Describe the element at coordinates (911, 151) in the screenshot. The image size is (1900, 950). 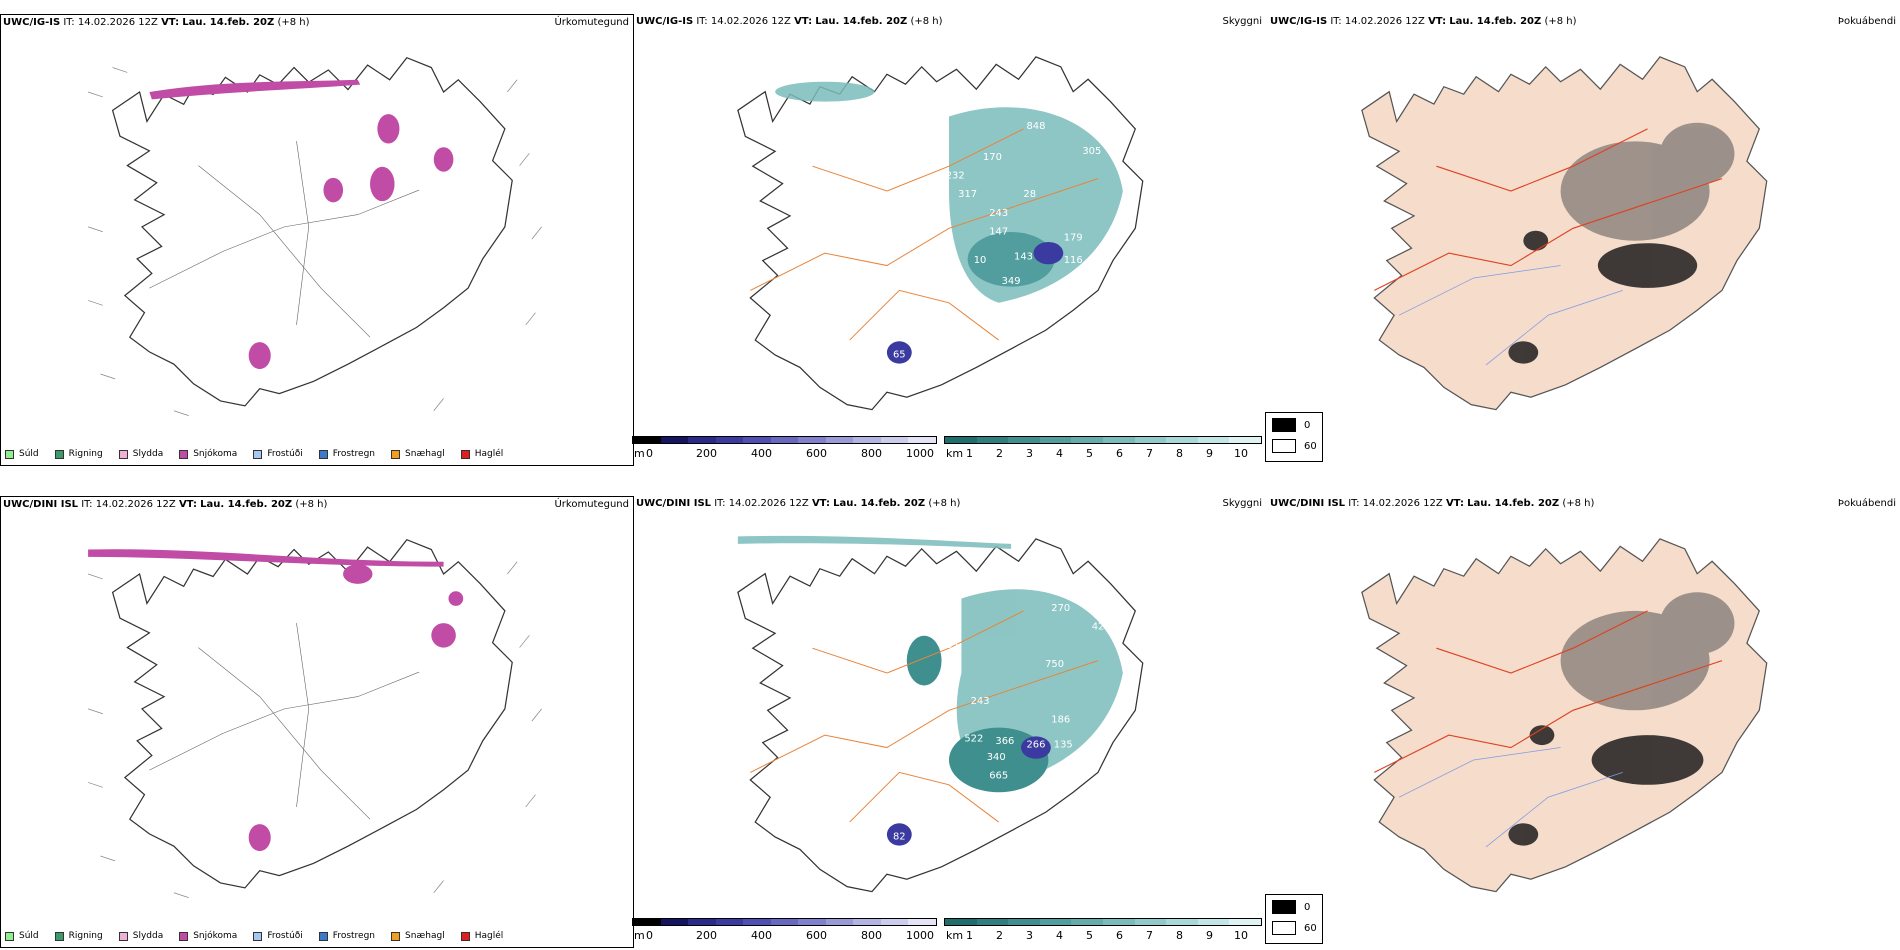
I see `visibility-label: 77` at that location.